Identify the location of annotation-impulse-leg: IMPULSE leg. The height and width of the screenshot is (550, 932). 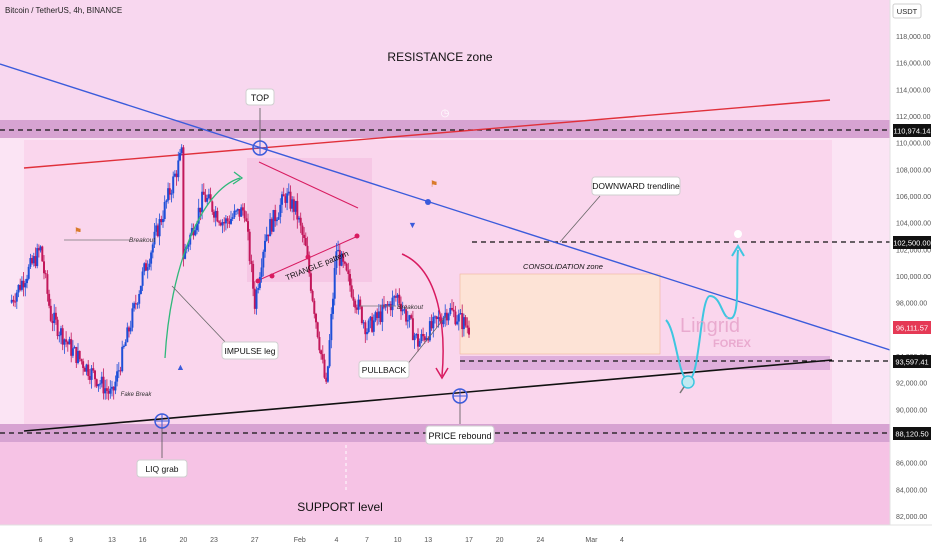
(249, 351).